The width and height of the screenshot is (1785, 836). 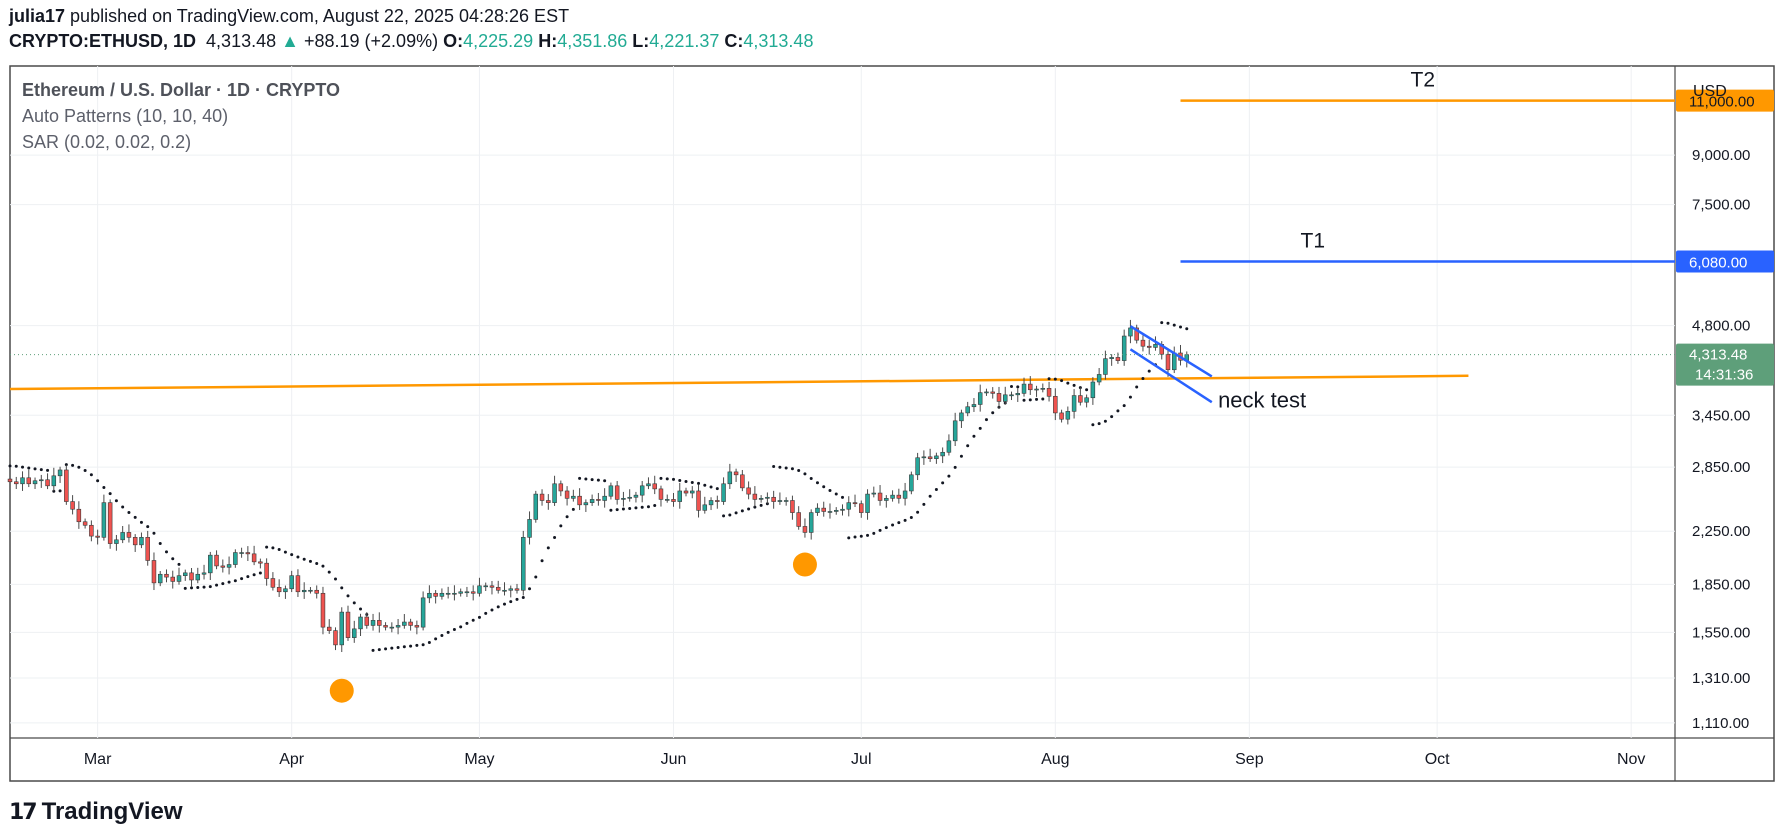 I want to click on x-tick-label: May, so click(x=479, y=759).